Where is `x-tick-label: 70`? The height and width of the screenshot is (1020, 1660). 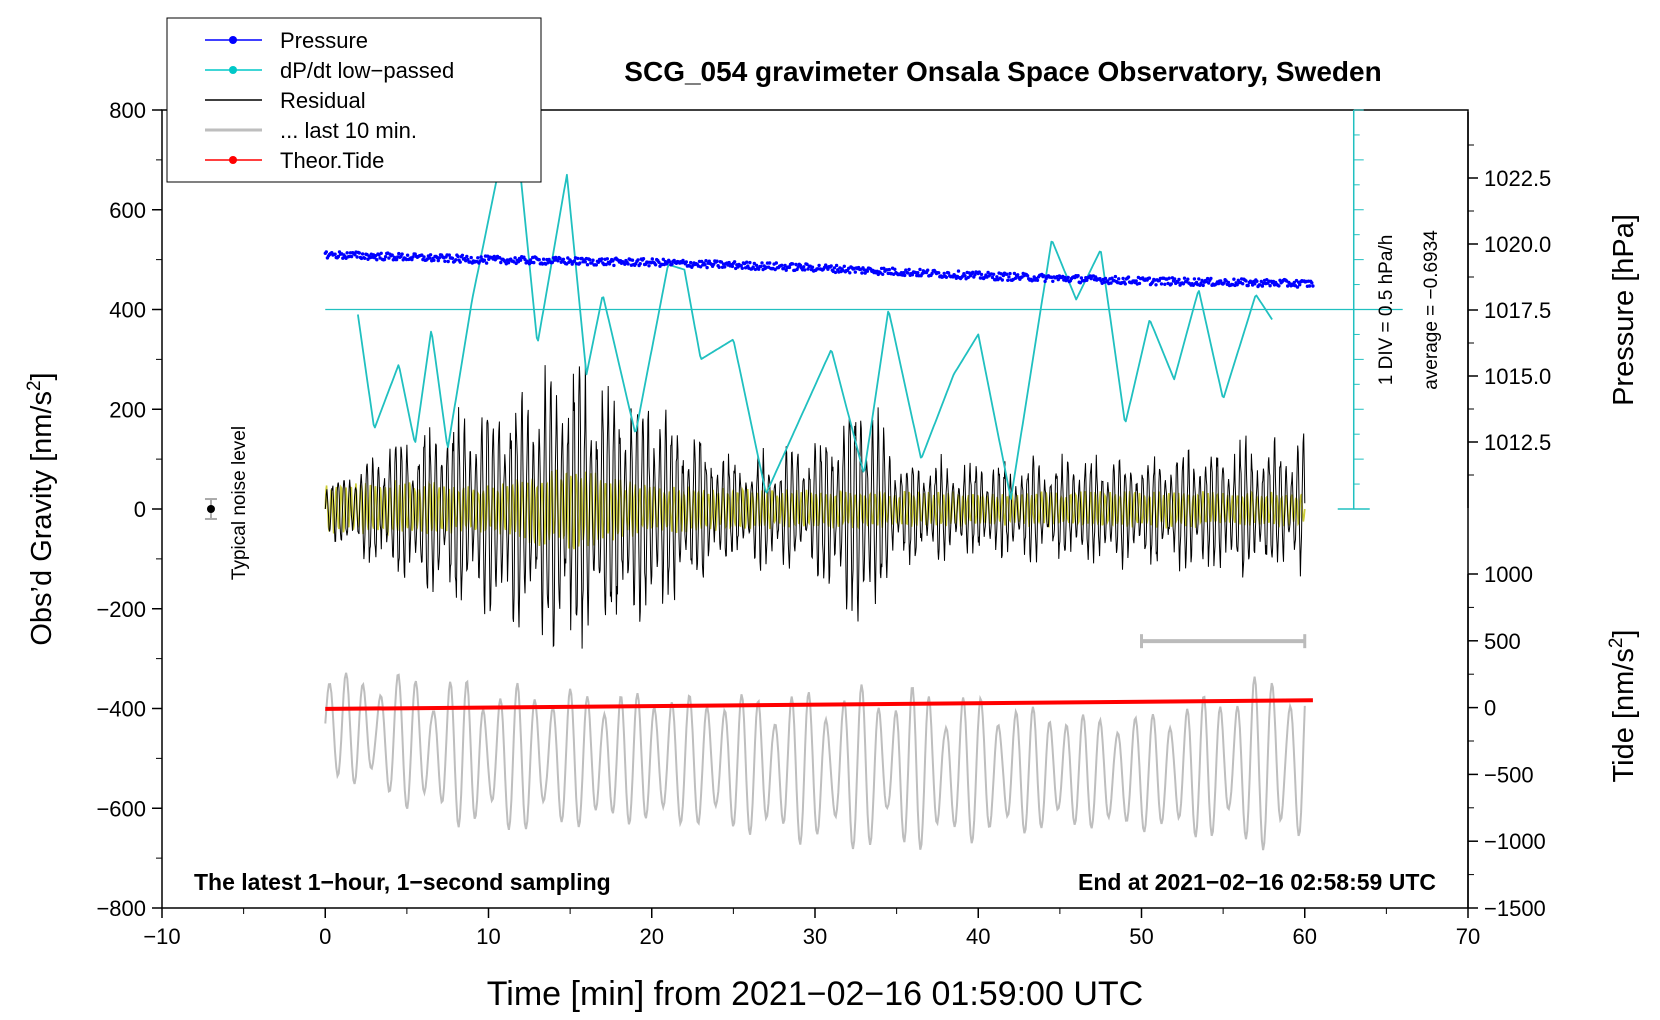
x-tick-label: 70 is located at coordinates (1468, 936).